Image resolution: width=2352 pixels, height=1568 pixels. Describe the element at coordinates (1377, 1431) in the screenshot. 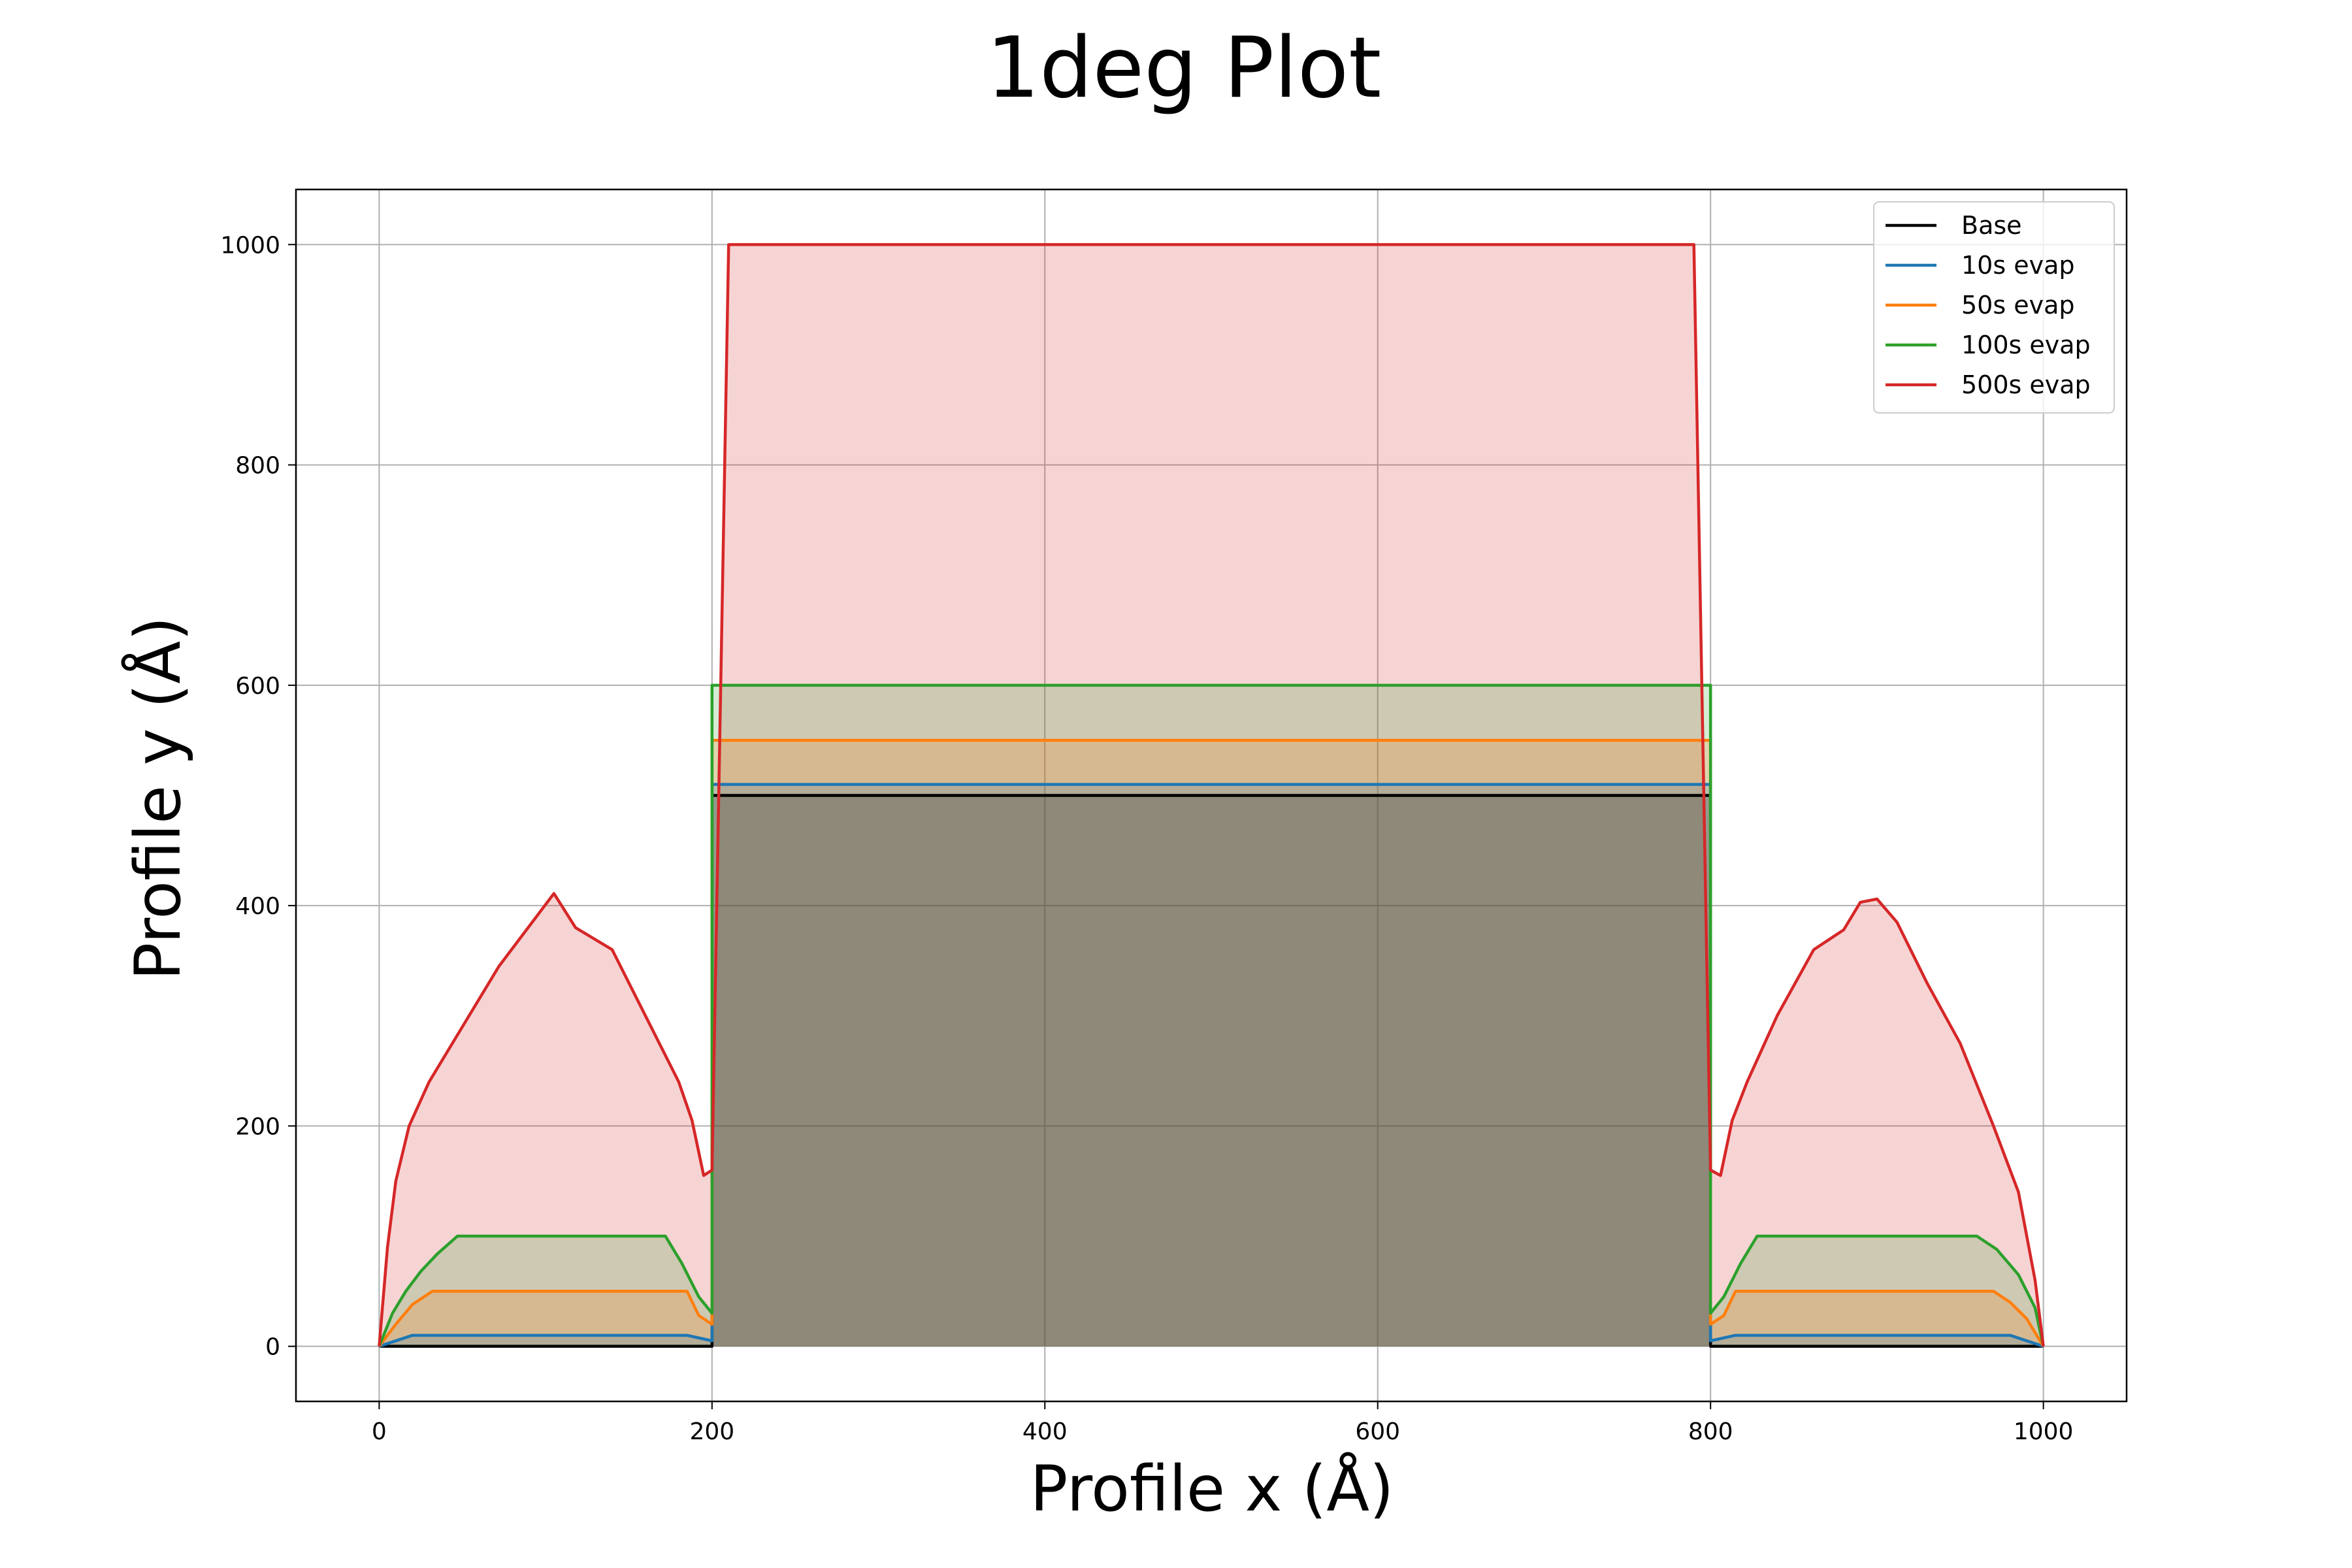

I see `x-tick-label: 600` at that location.